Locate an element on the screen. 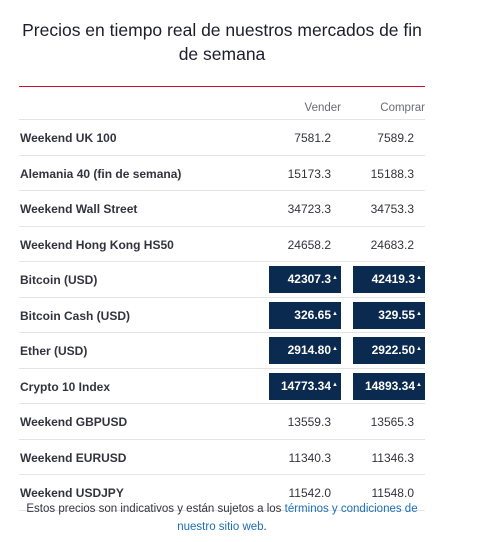  sell-price-value: 2914.80 is located at coordinates (309, 350).